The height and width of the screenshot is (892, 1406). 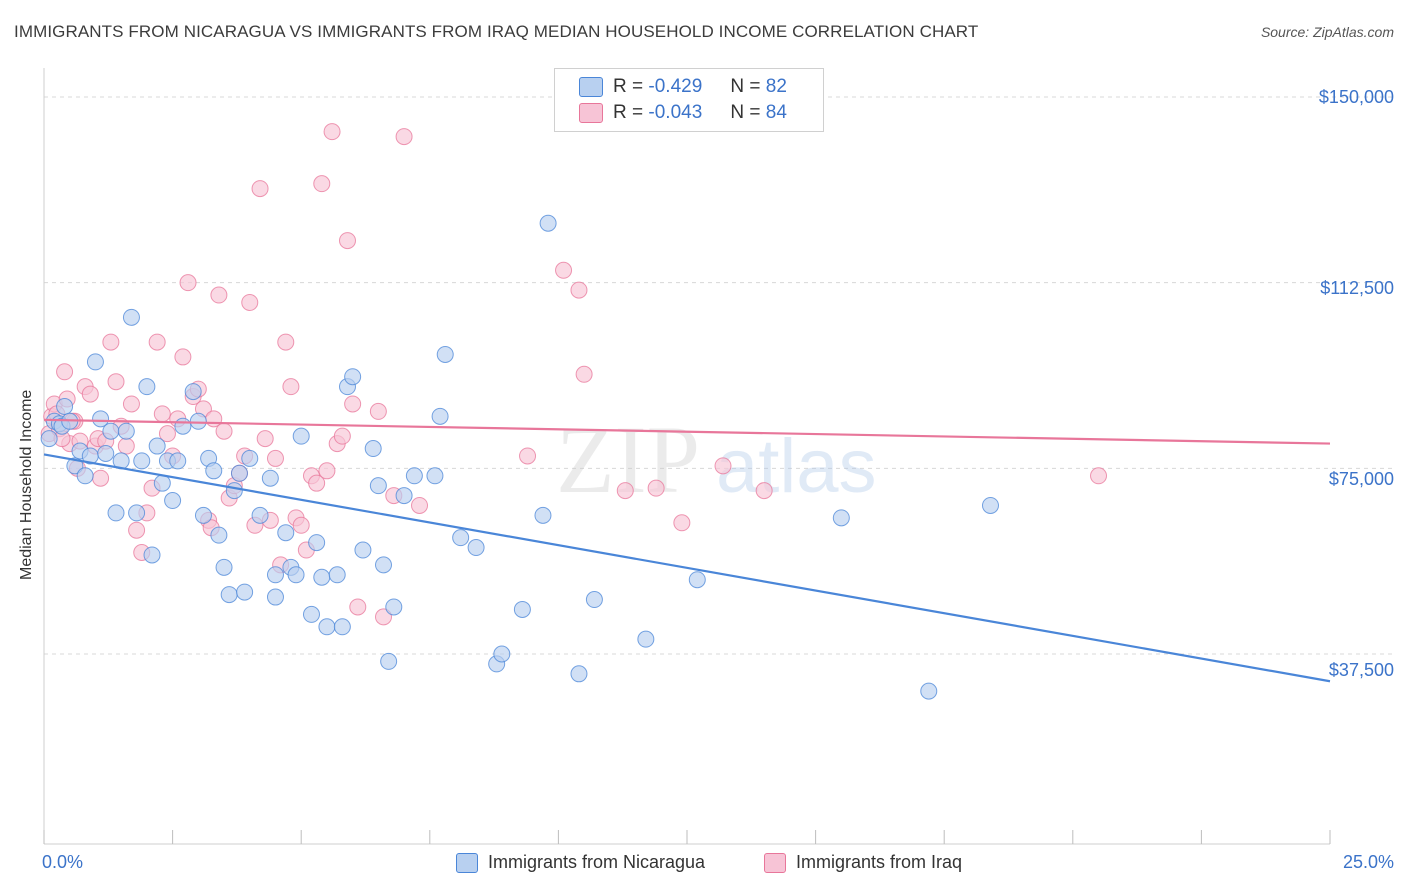 I want to click on iraq-trend-line, so click(x=687, y=431).